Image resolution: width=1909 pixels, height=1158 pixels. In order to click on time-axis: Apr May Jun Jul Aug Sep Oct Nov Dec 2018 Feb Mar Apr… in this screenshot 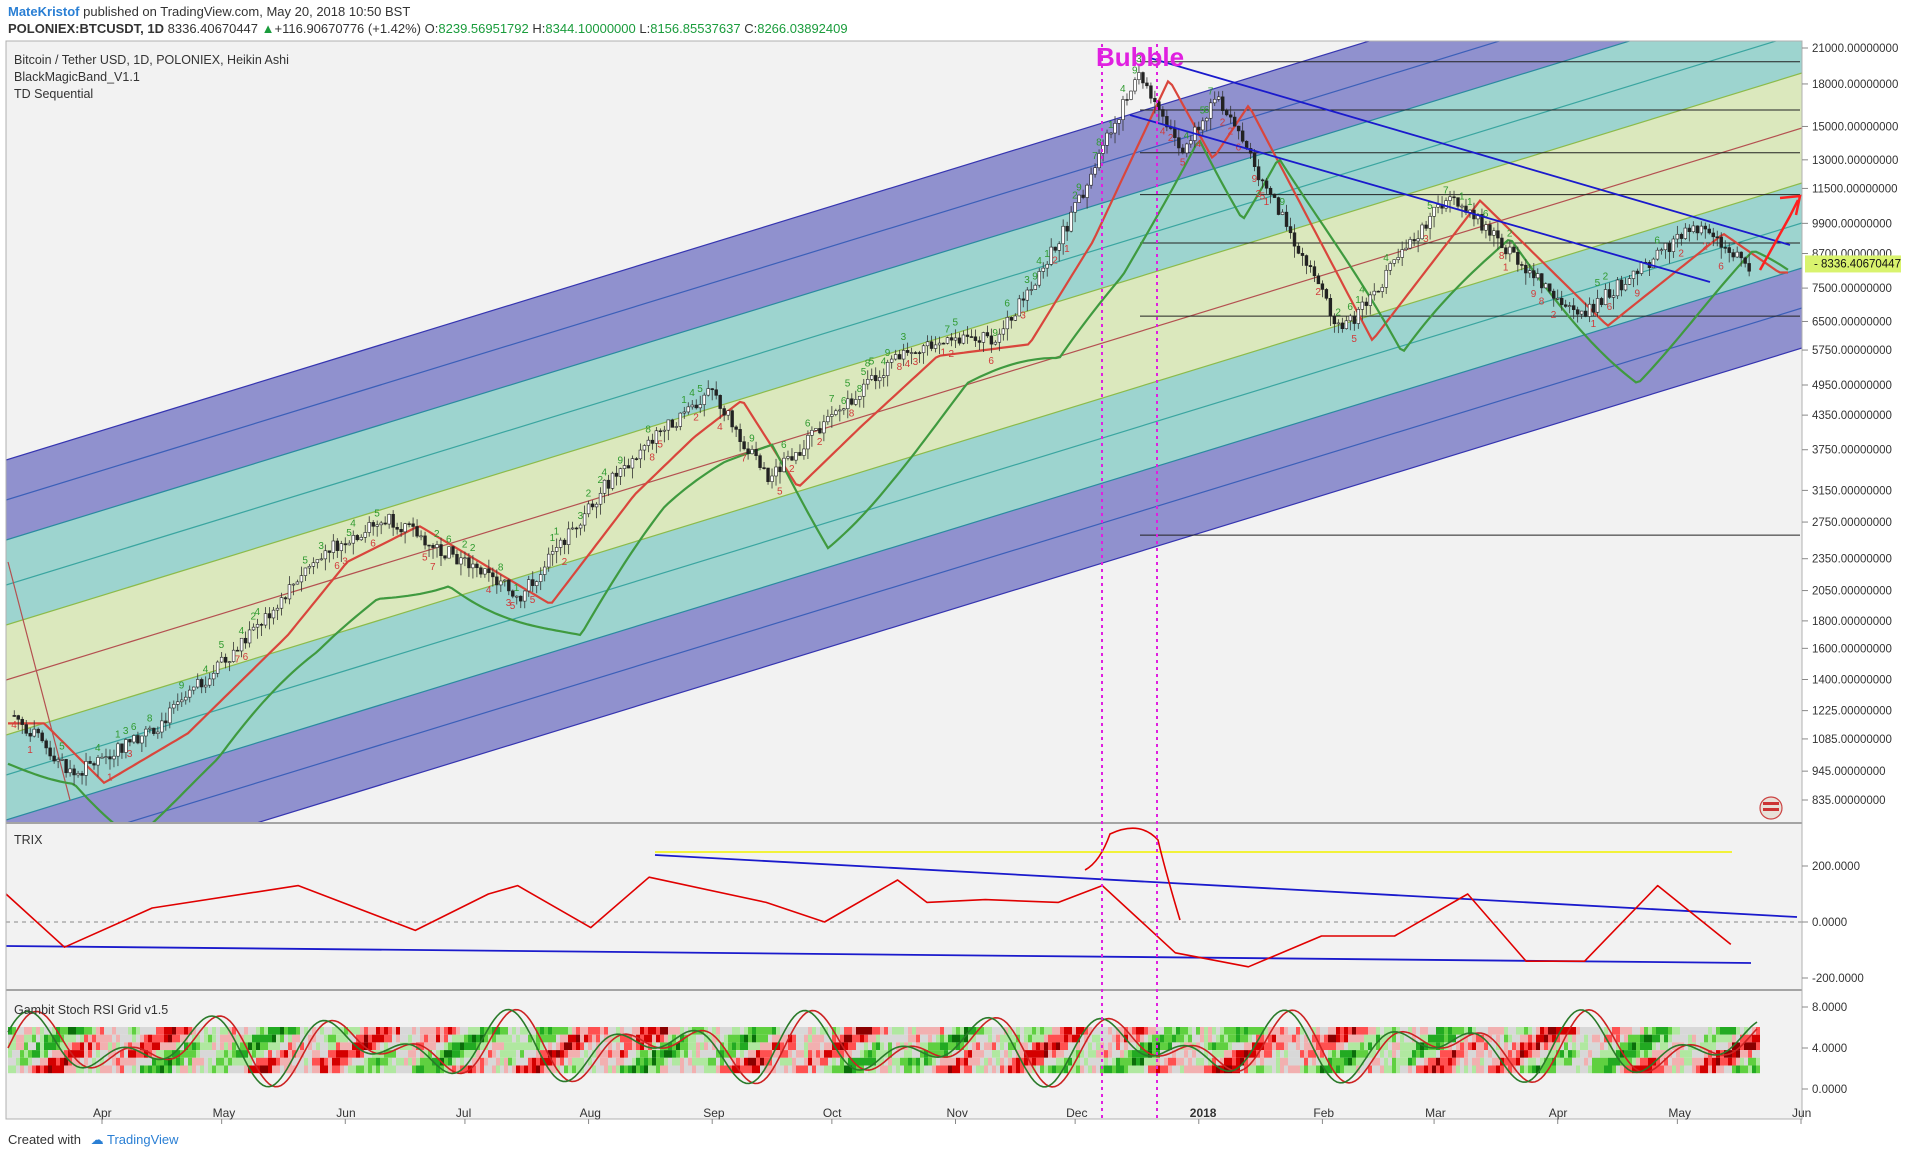, I will do `click(952, 1115)`.